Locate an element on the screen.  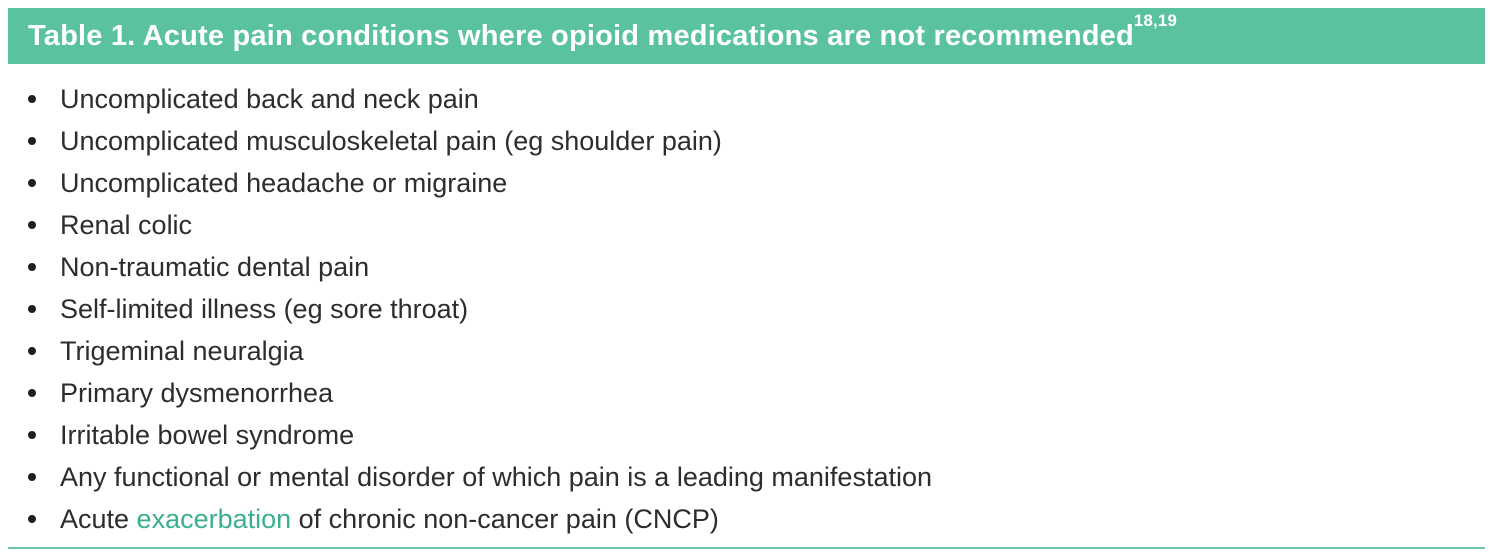
item-text: of chronic non-cancer pain (CNCP) is located at coordinates (505, 519).